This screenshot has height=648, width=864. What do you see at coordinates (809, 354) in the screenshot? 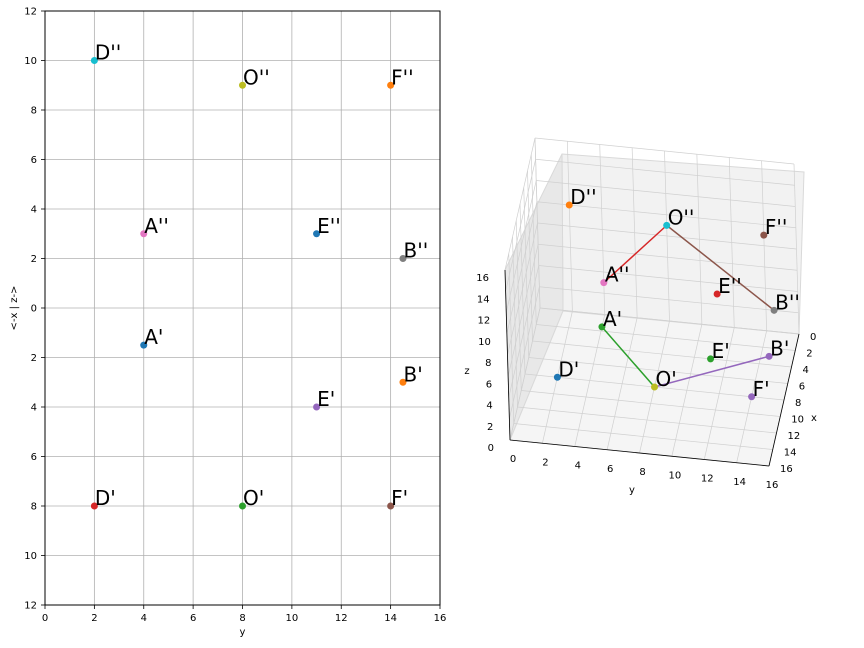
I see `x-tick-label-3d: 2` at bounding box center [809, 354].